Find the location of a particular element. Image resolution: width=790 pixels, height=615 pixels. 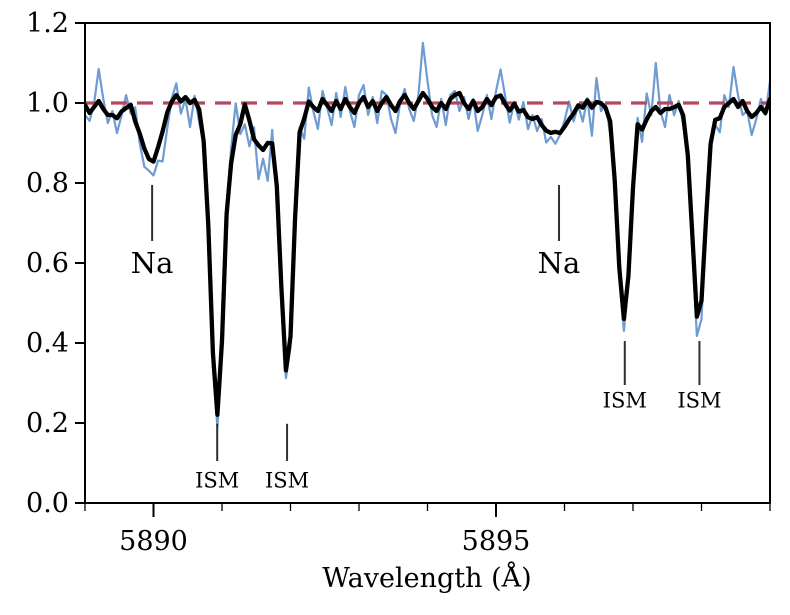

y-tick-label: 1.2 is located at coordinates (47, 23).